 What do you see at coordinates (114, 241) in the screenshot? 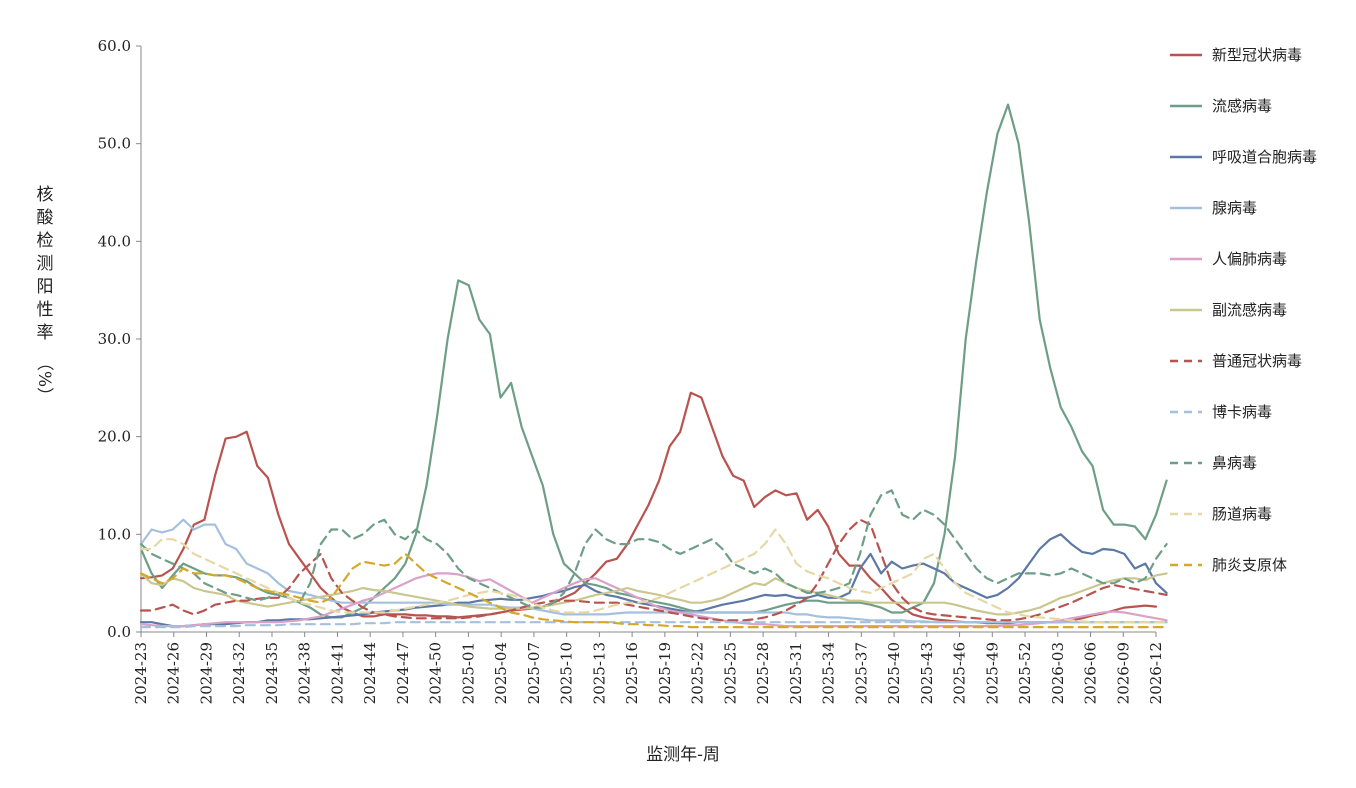
I see `y-tick-label: 40.0` at bounding box center [114, 241].